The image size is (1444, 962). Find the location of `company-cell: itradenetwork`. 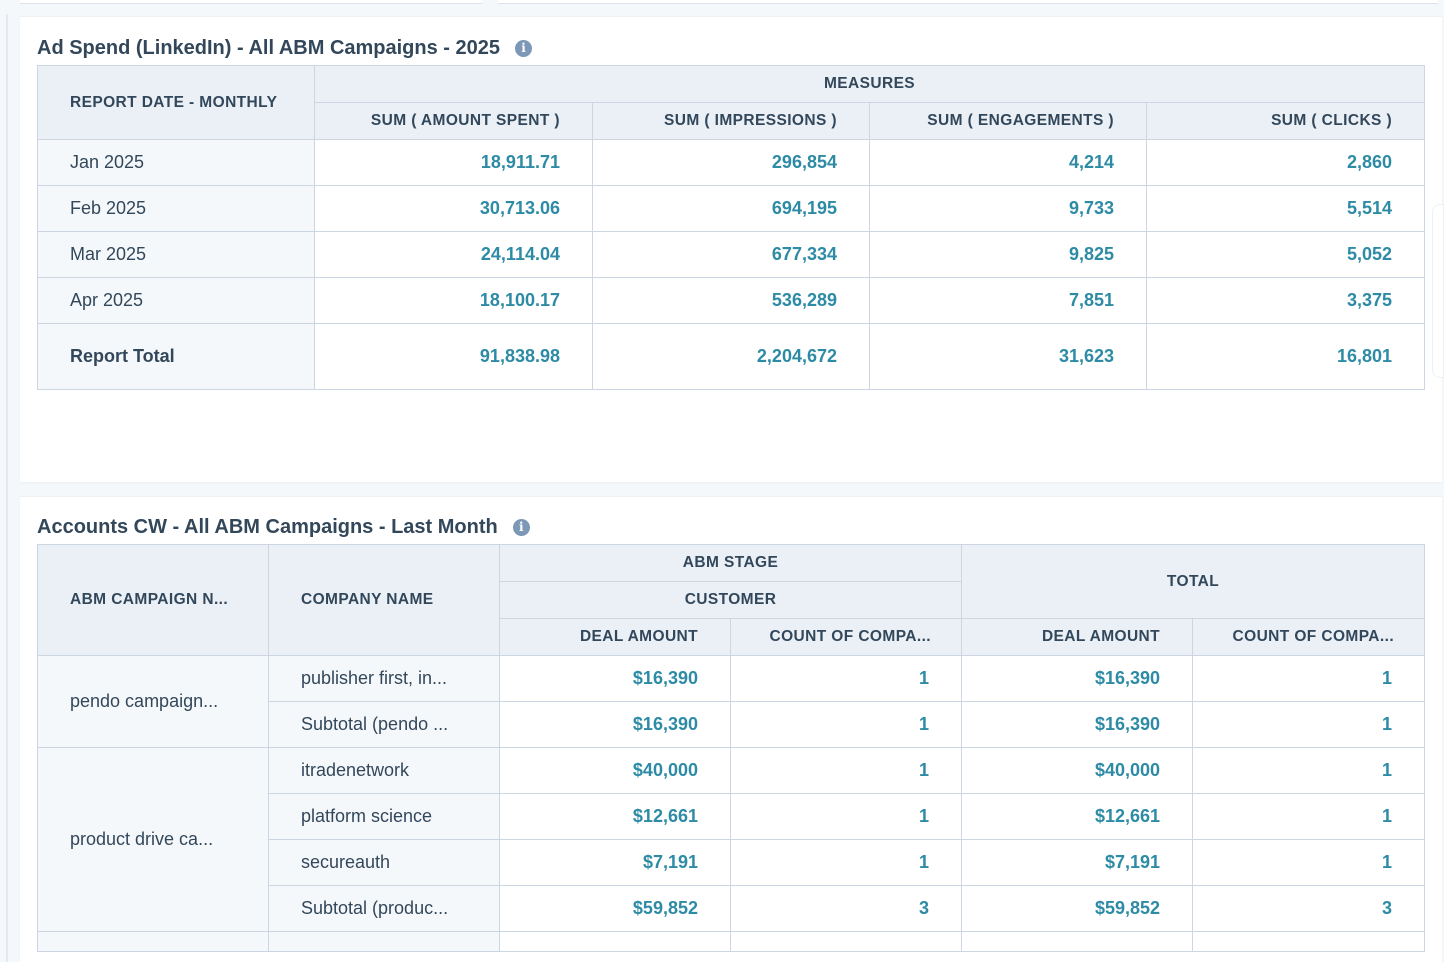

company-cell: itradenetwork is located at coordinates (384, 770).